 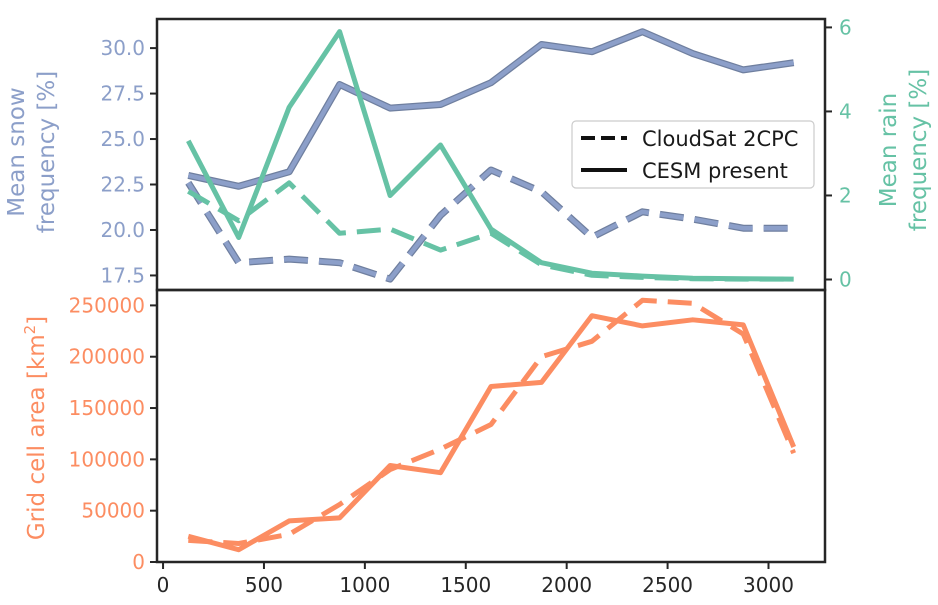 What do you see at coordinates (845, 111) in the screenshot?
I see `rain-tick-label: 4` at bounding box center [845, 111].